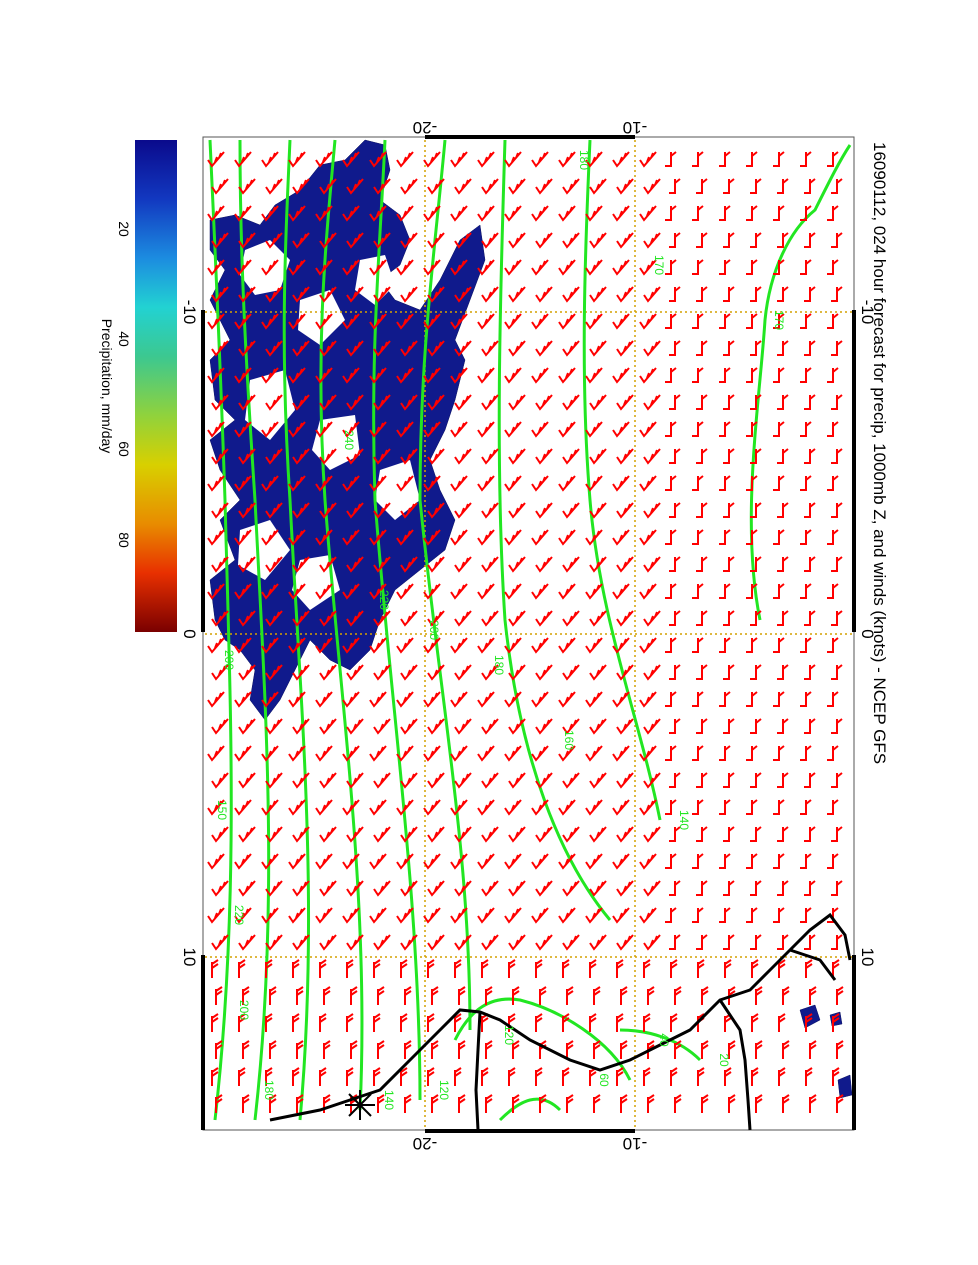 The width and height of the screenshot is (978, 1265). What do you see at coordinates (560, 1021) in the screenshot?
I see `coastline` at bounding box center [560, 1021].